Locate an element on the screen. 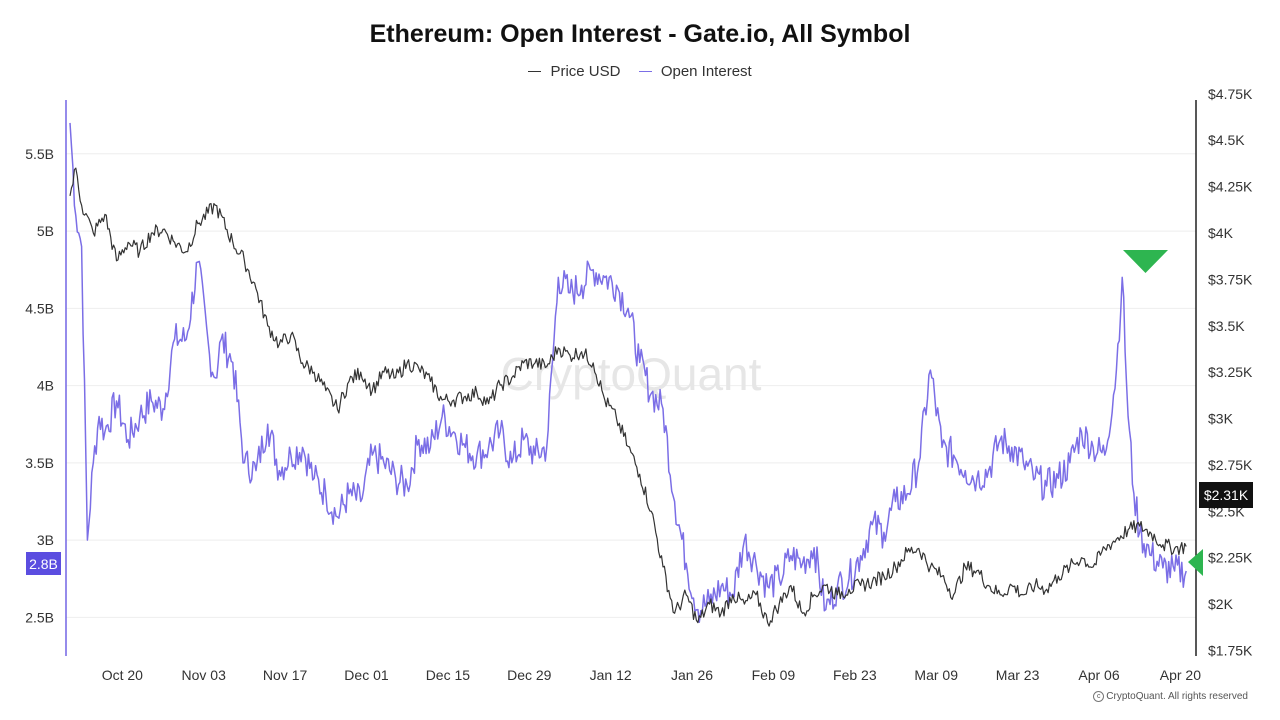  left-current-badge is located at coordinates (43, 563).